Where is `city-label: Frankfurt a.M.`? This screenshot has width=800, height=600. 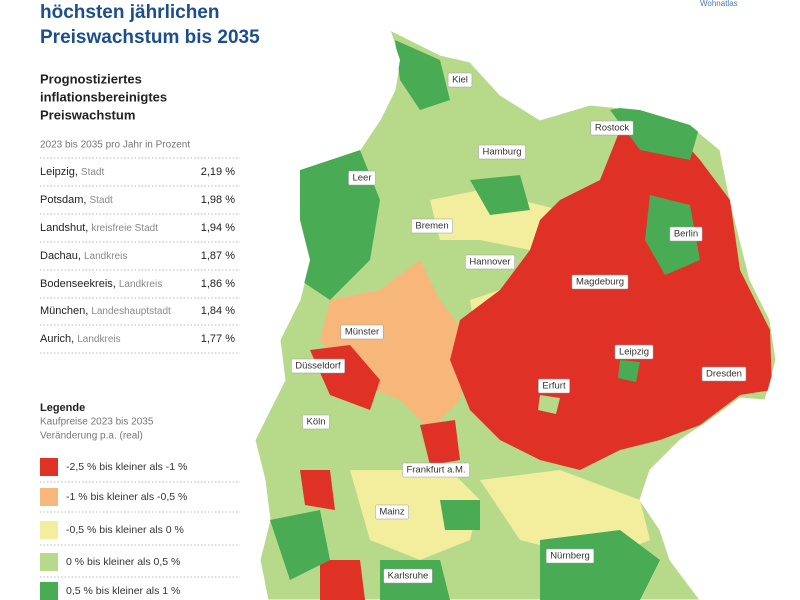
city-label: Frankfurt a.M. is located at coordinates (435, 470).